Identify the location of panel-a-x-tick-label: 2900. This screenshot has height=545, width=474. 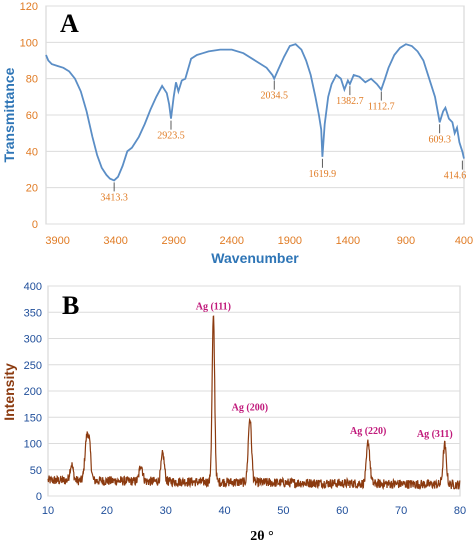
(173, 241).